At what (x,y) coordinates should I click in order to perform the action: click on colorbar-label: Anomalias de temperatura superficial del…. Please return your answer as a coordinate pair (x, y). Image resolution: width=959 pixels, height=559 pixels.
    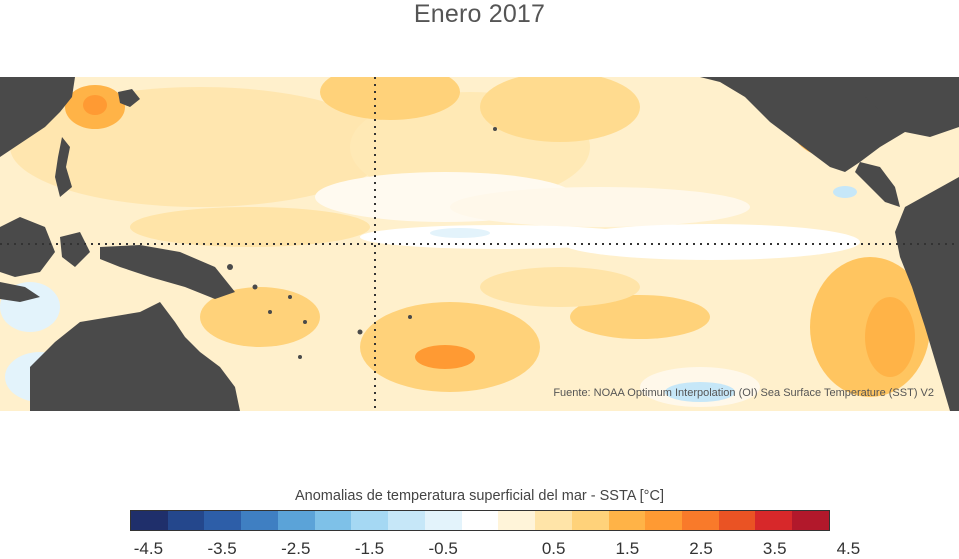
    Looking at the image, I should click on (479, 496).